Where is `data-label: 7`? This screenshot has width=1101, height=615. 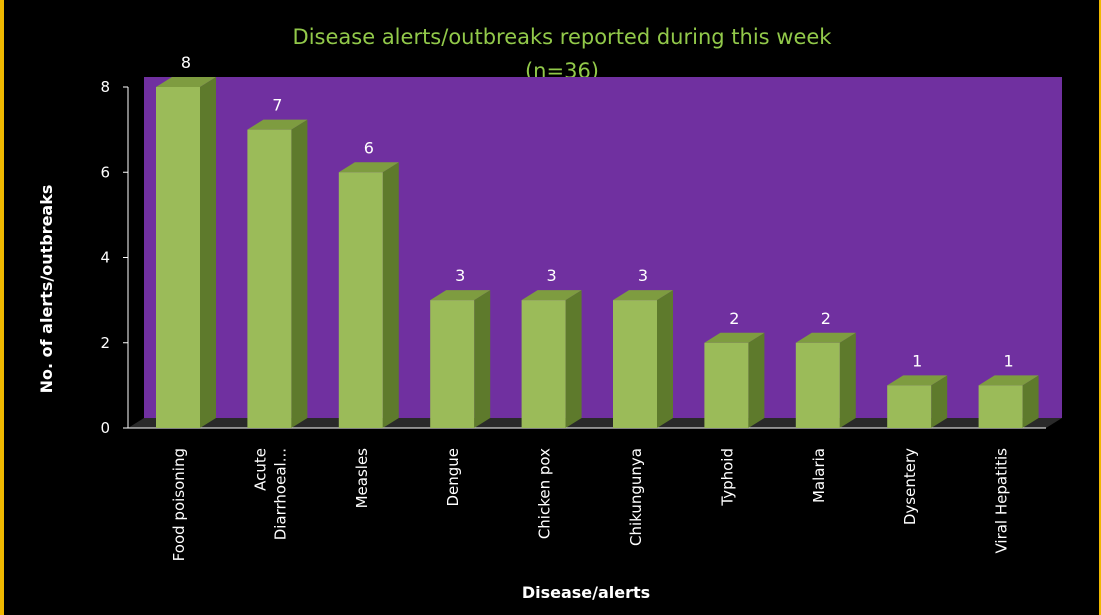
data-label: 7 is located at coordinates (277, 105).